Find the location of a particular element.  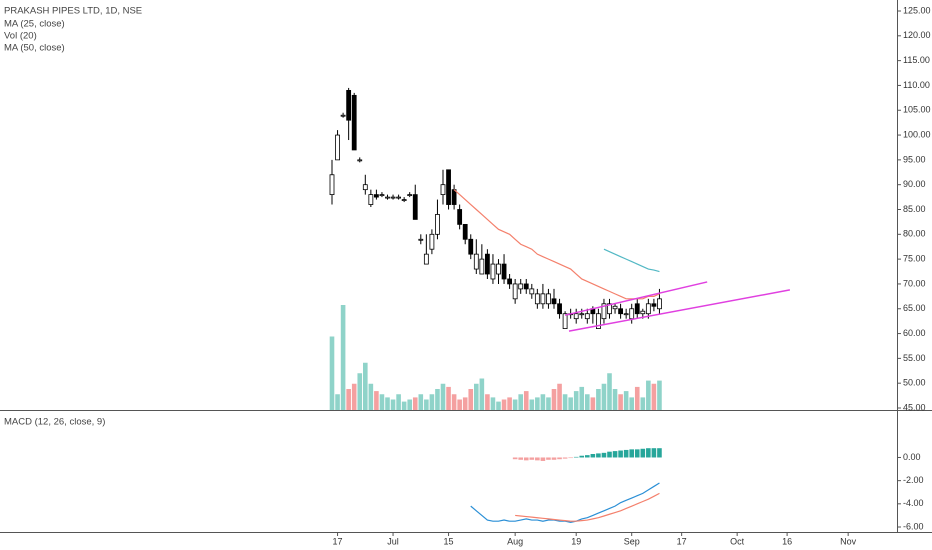

y-tick-label: 100.00 is located at coordinates (917, 134).